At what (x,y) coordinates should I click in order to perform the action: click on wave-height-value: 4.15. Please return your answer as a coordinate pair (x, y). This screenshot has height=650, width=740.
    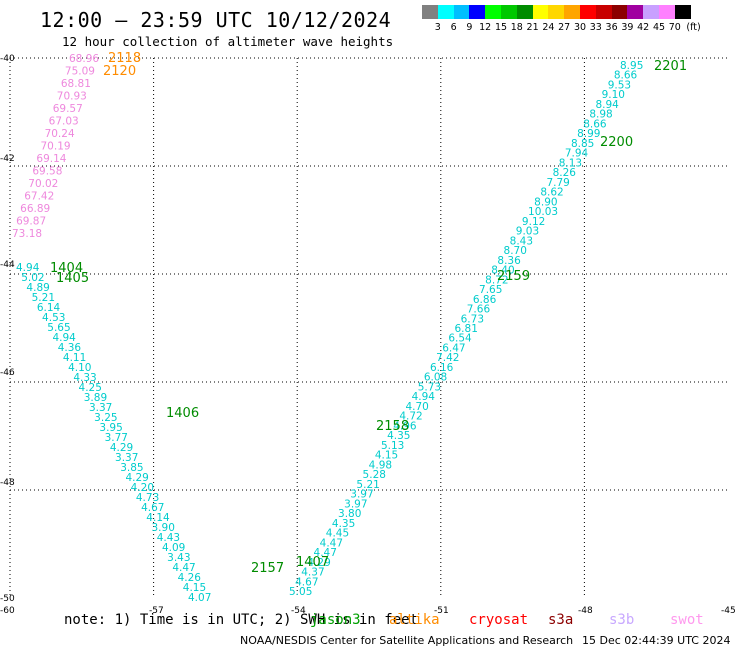
    Looking at the image, I should click on (386, 456).